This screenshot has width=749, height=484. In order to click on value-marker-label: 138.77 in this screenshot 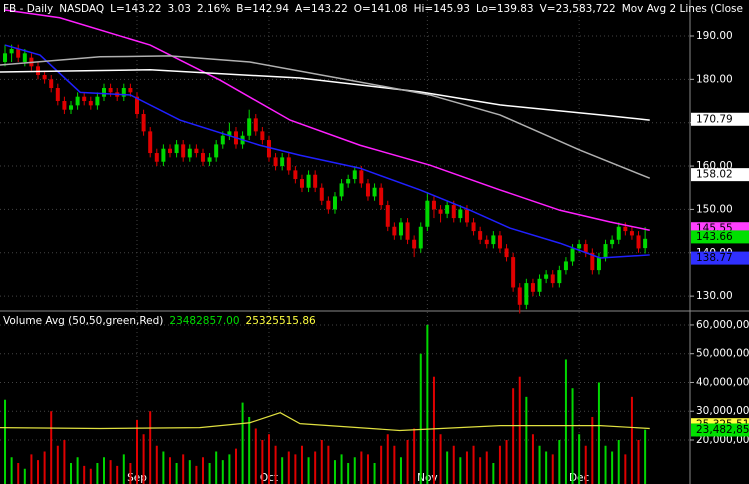, I will do `click(714, 258)`.